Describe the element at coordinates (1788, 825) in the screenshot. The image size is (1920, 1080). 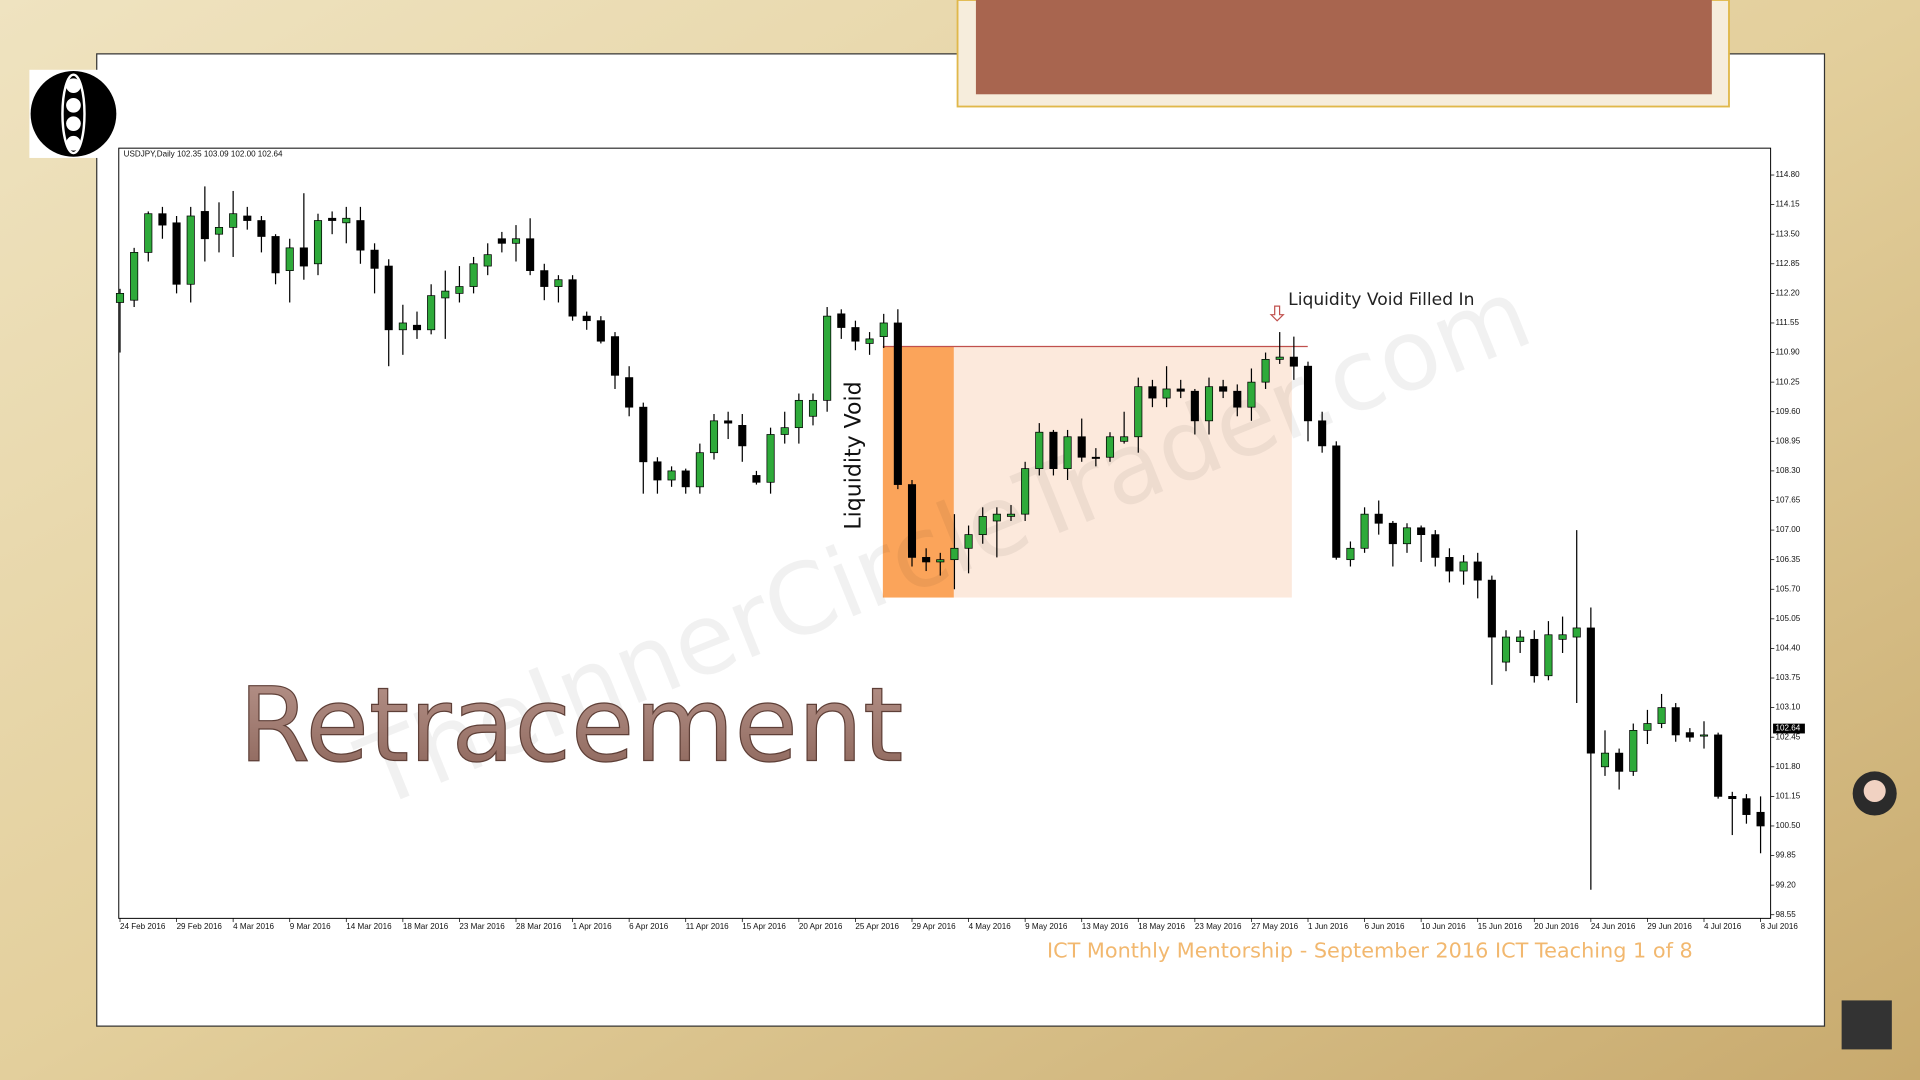
I see `y-tick-label: 100.50` at that location.